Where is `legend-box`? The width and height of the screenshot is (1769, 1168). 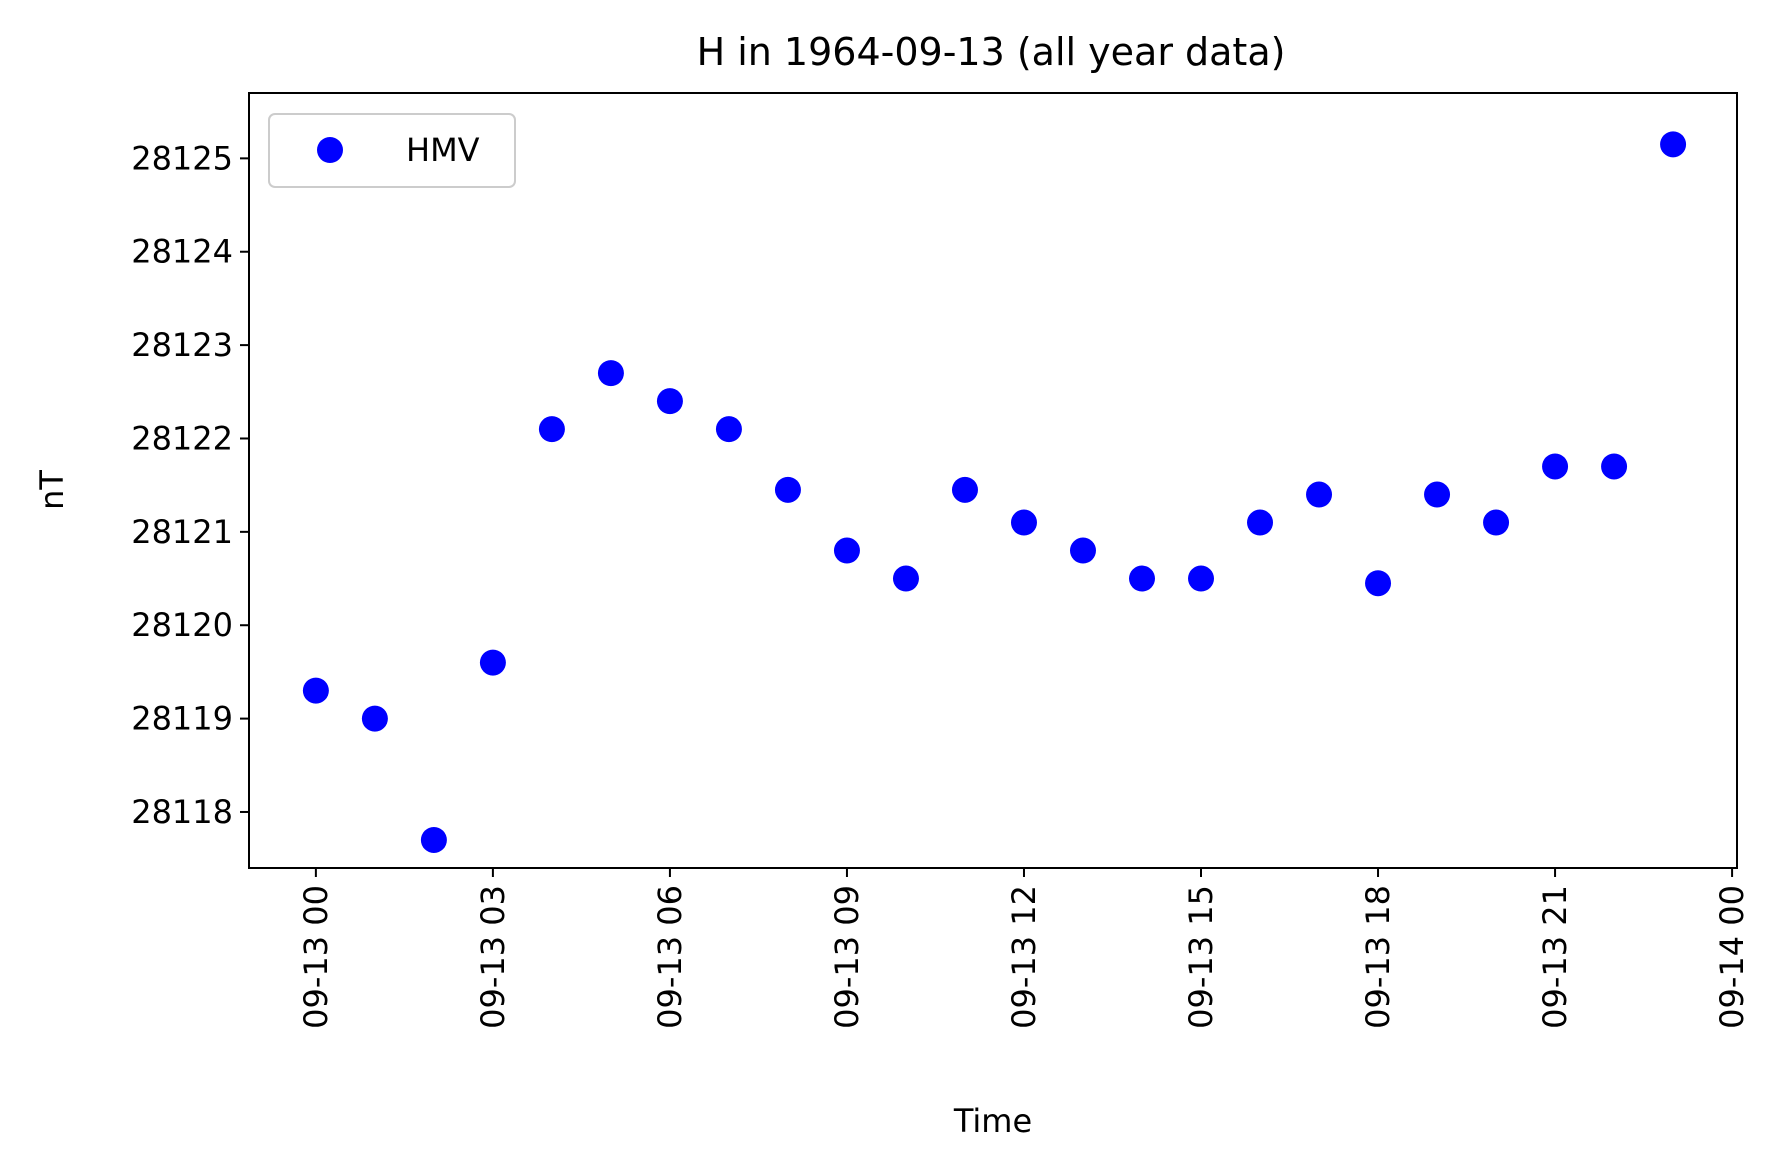
legend-box is located at coordinates (392, 150).